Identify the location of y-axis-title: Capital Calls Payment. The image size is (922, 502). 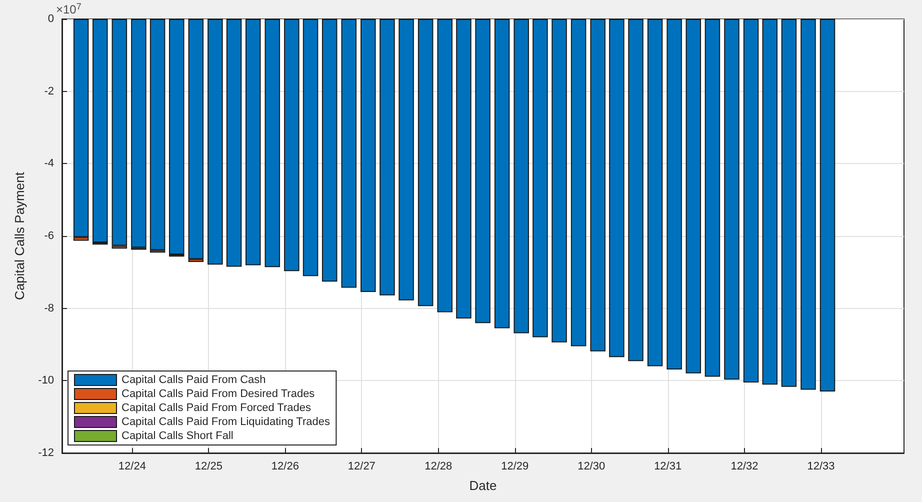
(19, 236).